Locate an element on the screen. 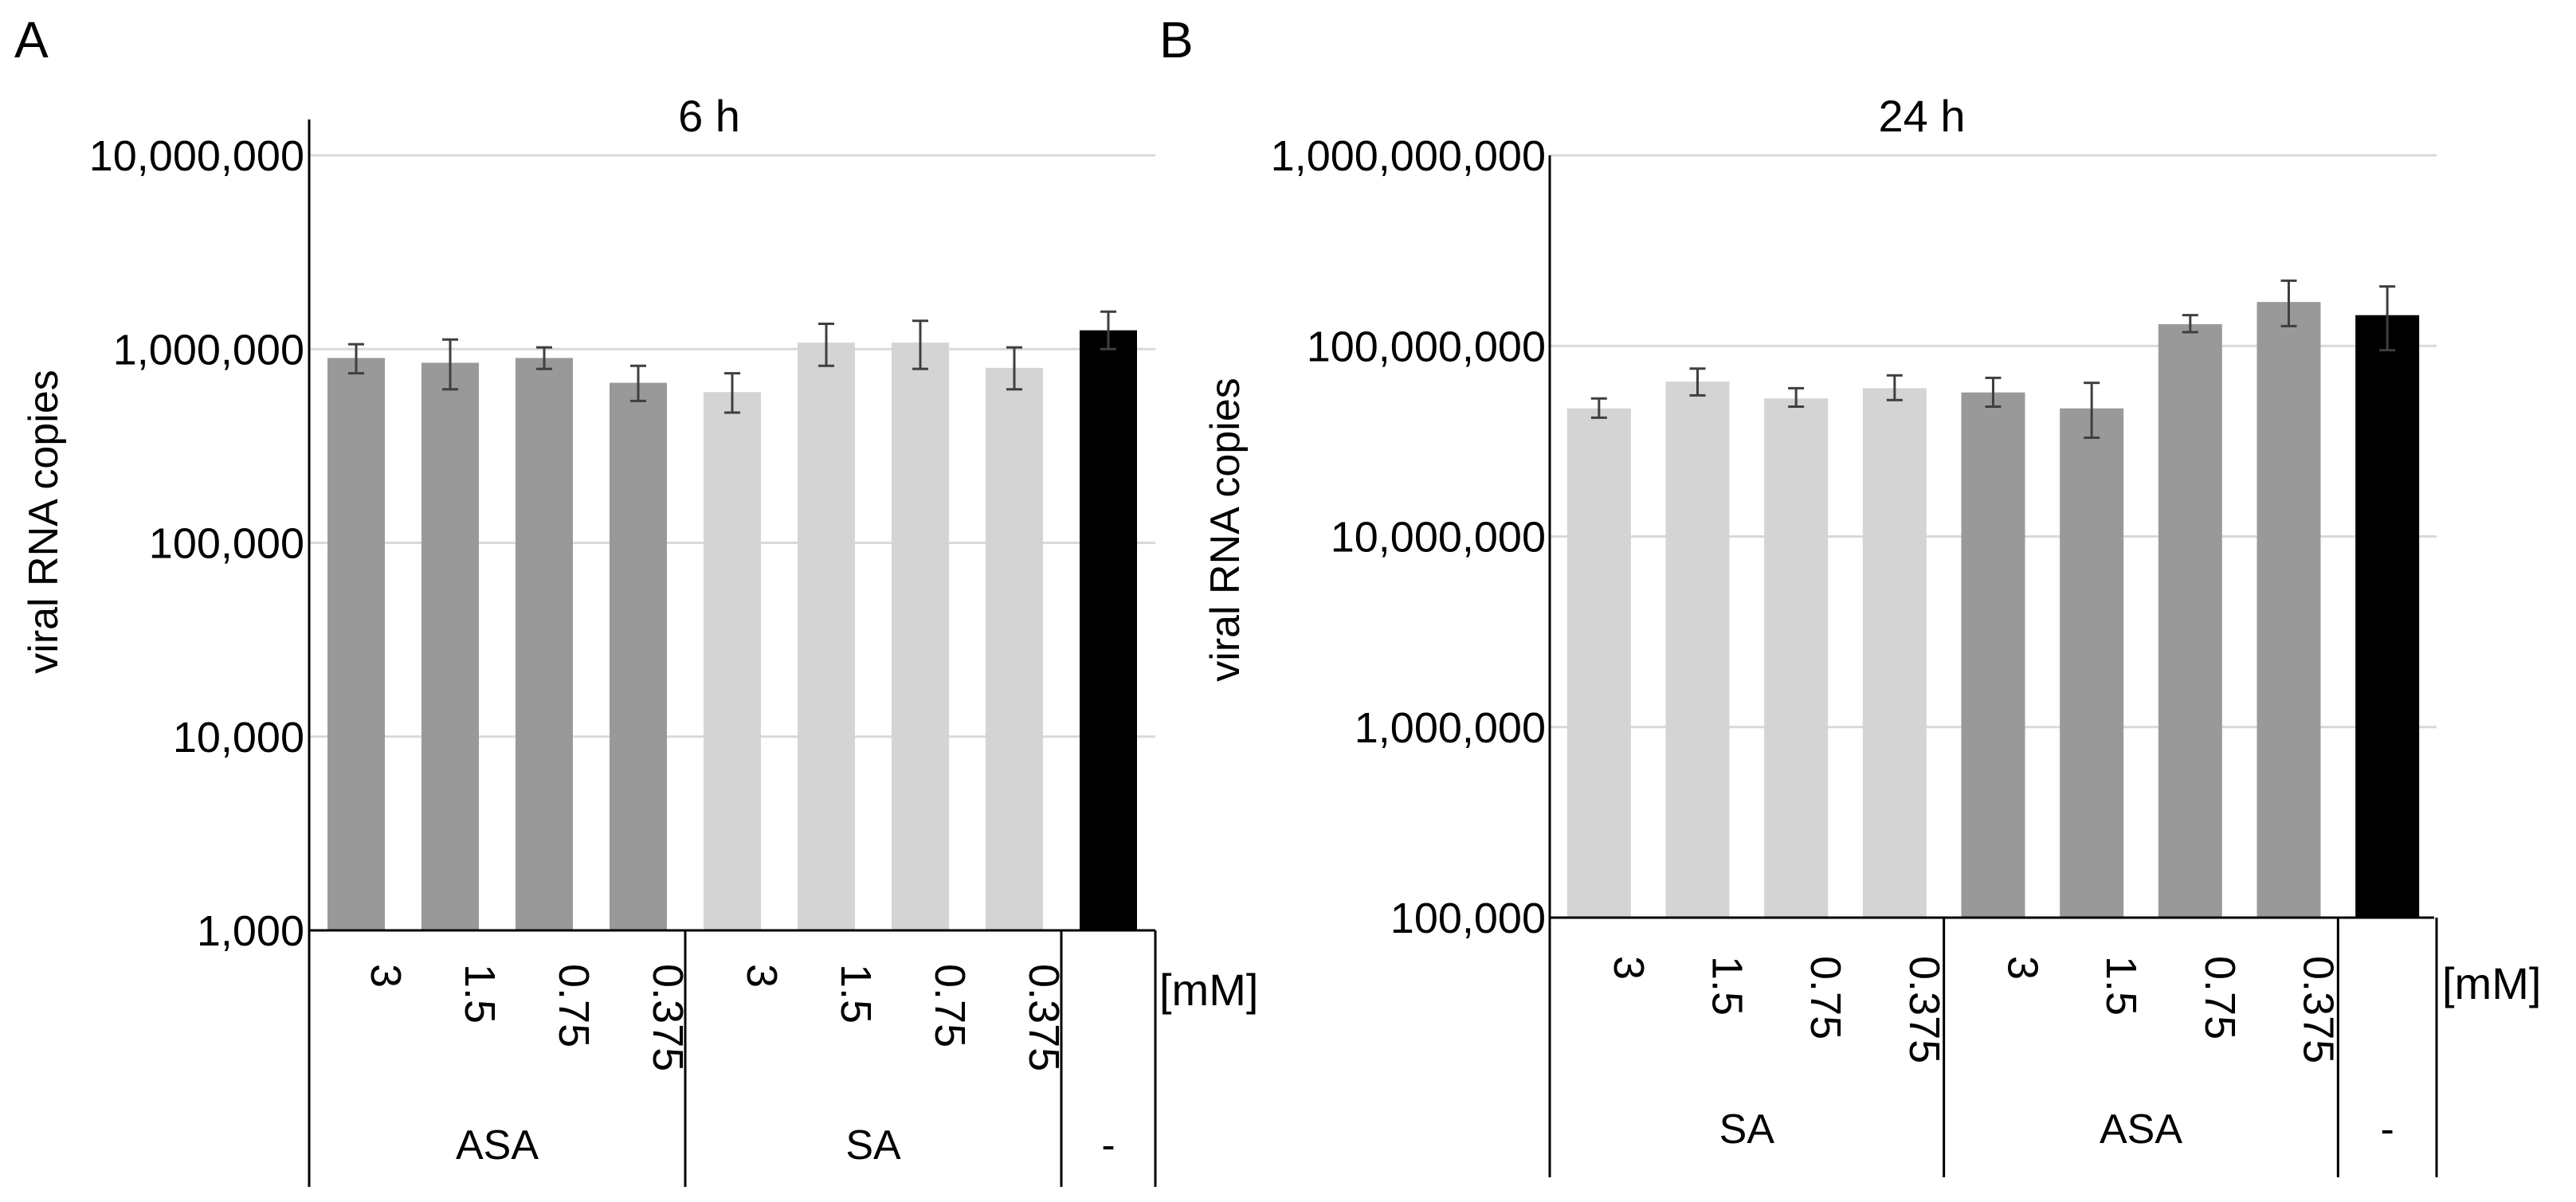  y-tick-label: 1,000,000,000 is located at coordinates (1409, 156).